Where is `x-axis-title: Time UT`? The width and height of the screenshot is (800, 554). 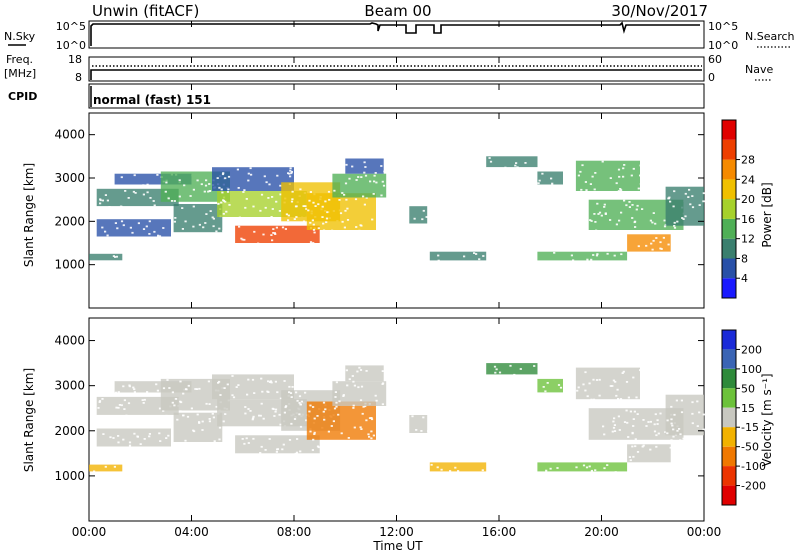
x-axis-title: Time UT is located at coordinates (397, 546).